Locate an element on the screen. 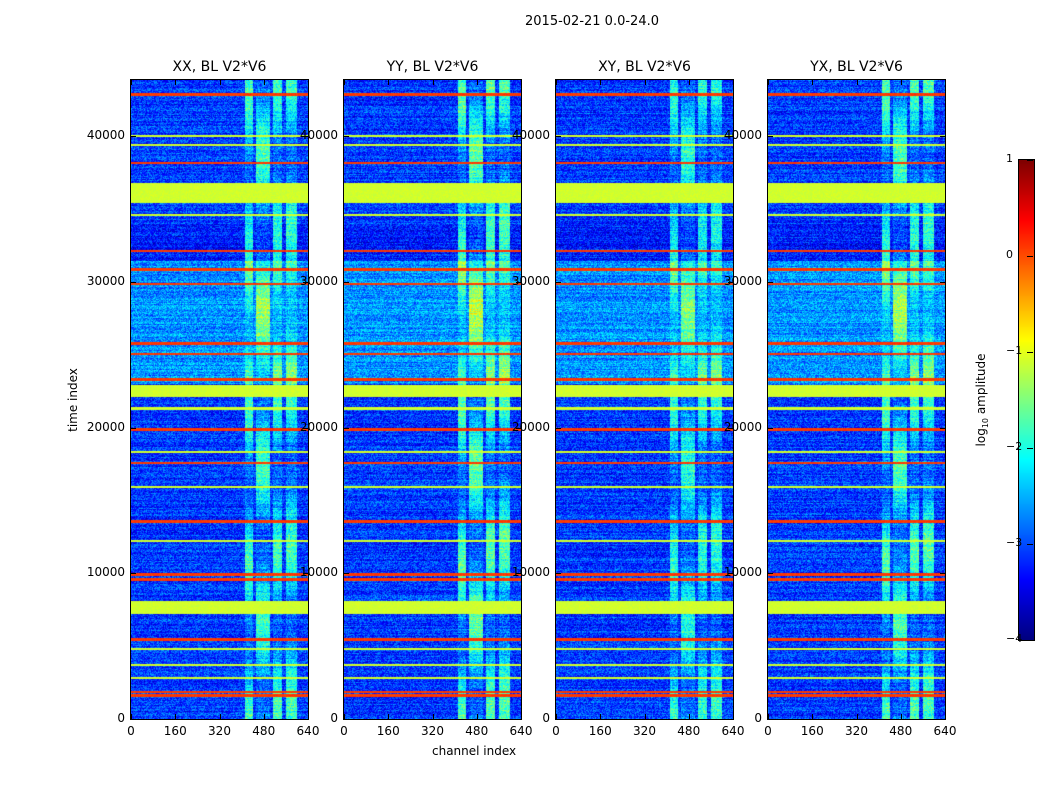  panel-title: YX, BL V2*V6 is located at coordinates (856, 67).